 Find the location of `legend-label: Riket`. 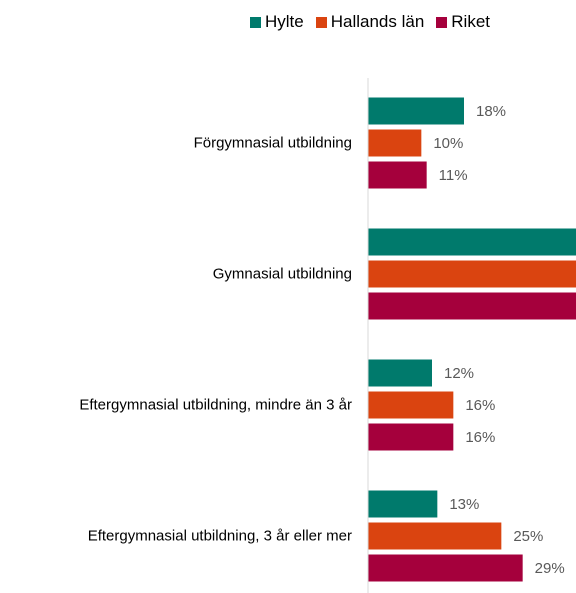

legend-label: Riket is located at coordinates (471, 21).